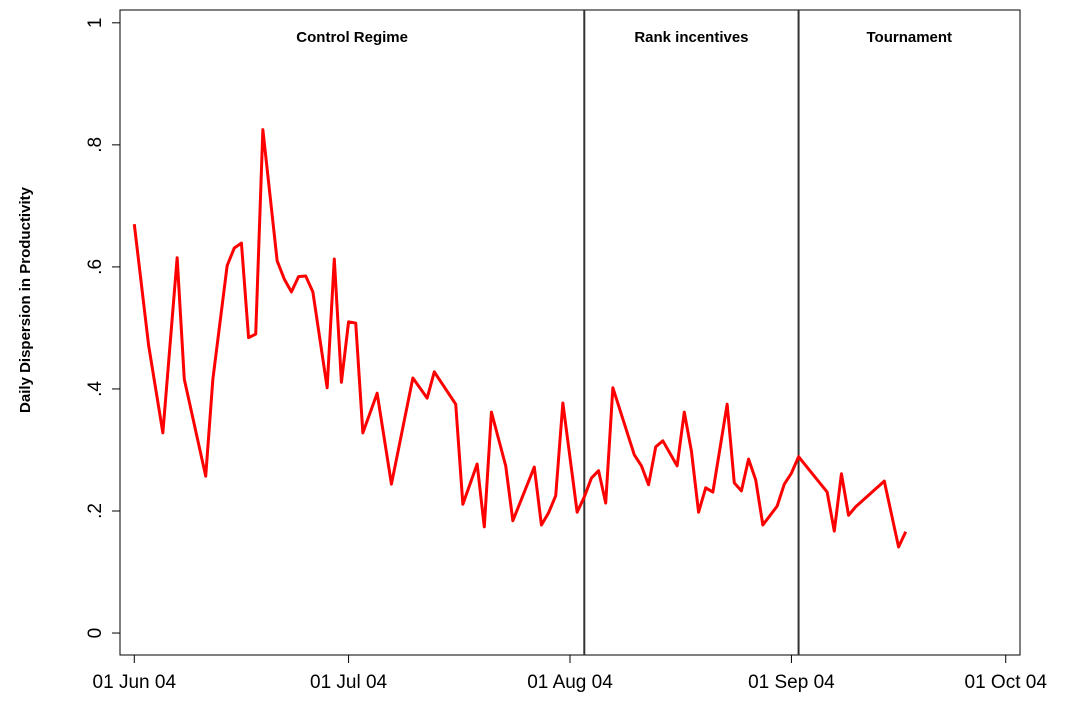 The height and width of the screenshot is (703, 1067). What do you see at coordinates (691, 37) in the screenshot?
I see `regime-label: Rank incentives` at bounding box center [691, 37].